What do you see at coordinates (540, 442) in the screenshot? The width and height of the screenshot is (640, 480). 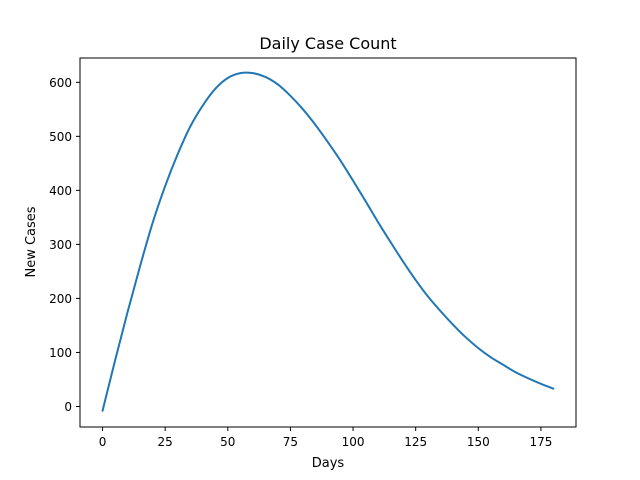 I see `x-tick-label: 175` at bounding box center [540, 442].